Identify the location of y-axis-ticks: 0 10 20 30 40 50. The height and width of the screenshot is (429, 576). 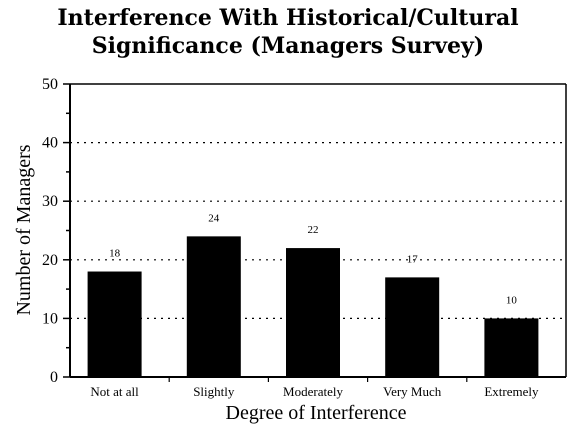
(56, 231).